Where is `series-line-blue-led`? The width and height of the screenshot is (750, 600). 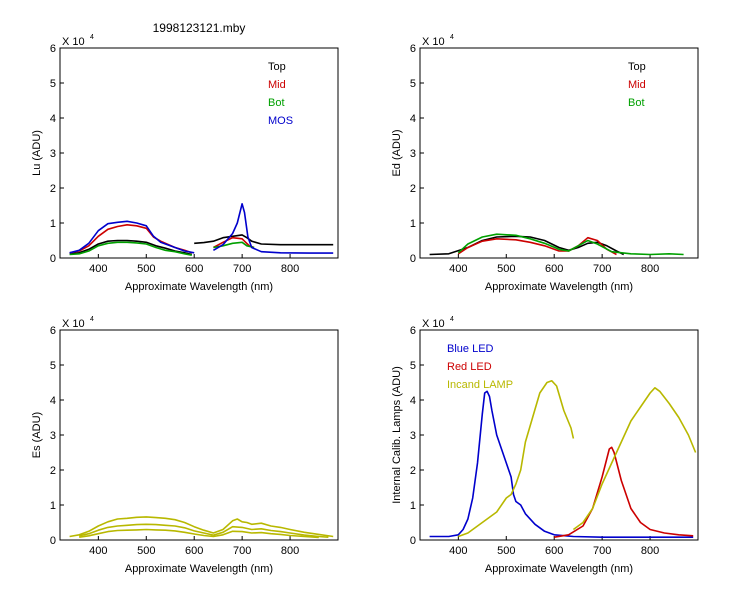
series-line-blue-led is located at coordinates (561, 464).